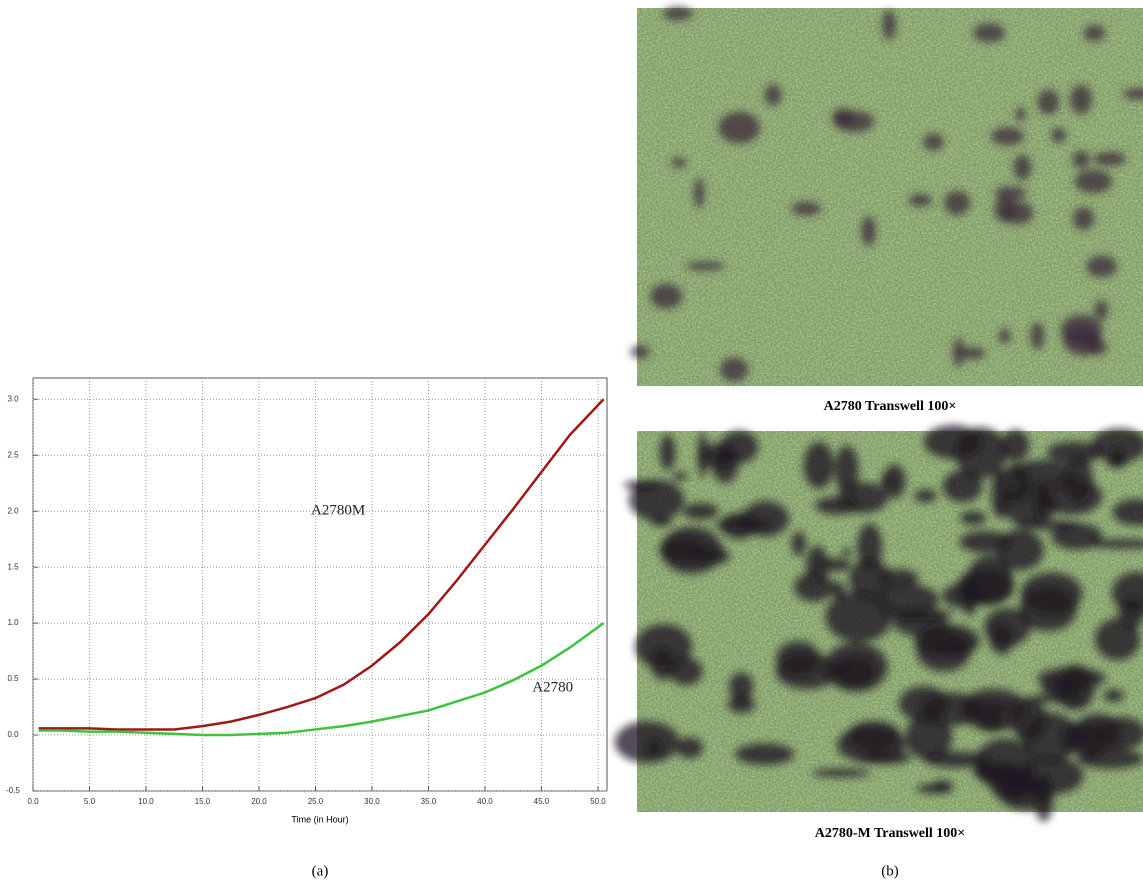  Describe the element at coordinates (890, 406) in the screenshot. I see `image-caption: A2780 Transwell 100×` at that location.